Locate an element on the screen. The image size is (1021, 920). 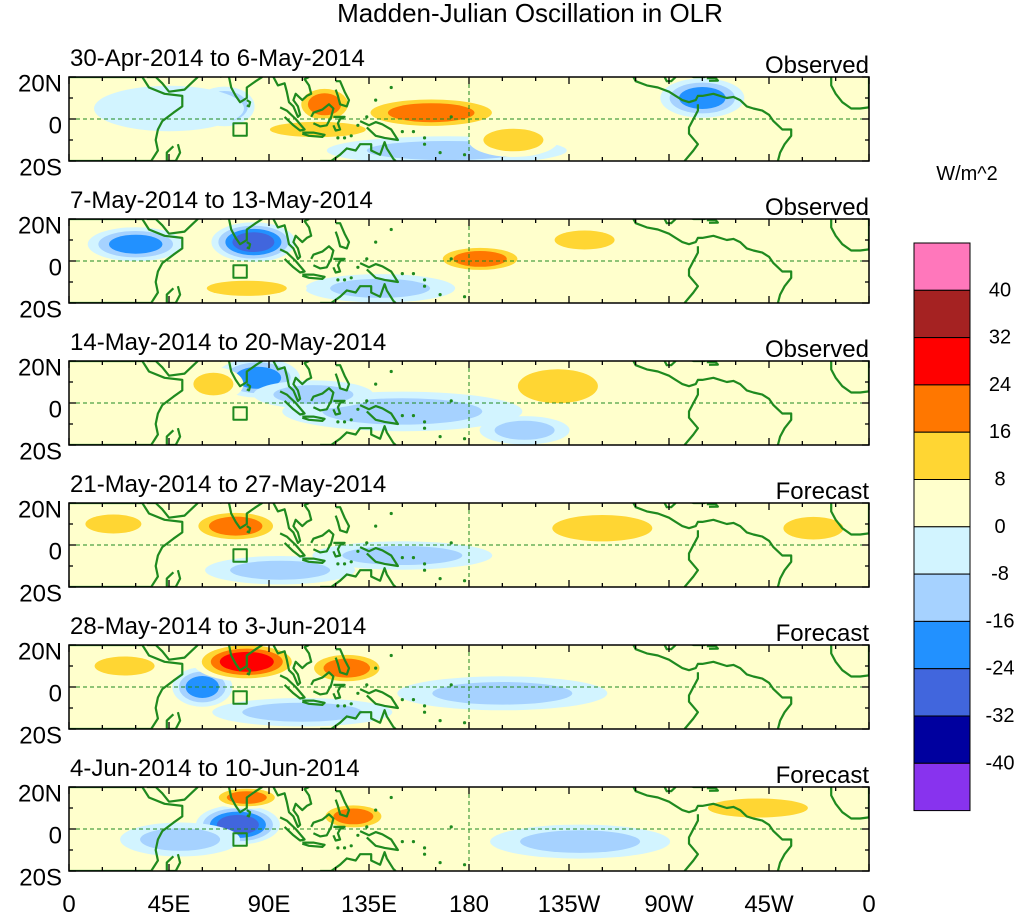
x-tick-label: 135E is located at coordinates (369, 904).